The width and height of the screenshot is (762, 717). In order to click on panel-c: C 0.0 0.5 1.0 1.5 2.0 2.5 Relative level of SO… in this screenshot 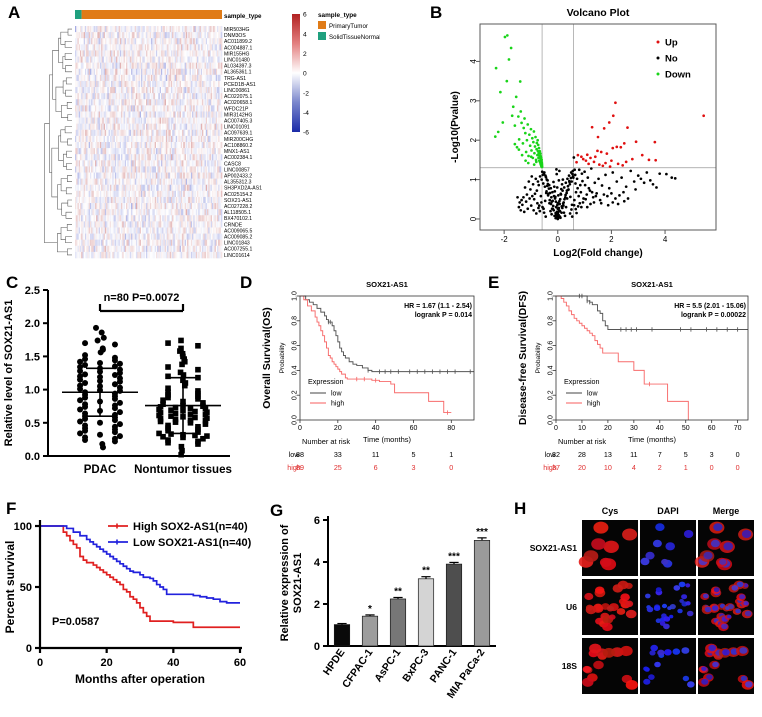, I will do `click(119, 383)`.